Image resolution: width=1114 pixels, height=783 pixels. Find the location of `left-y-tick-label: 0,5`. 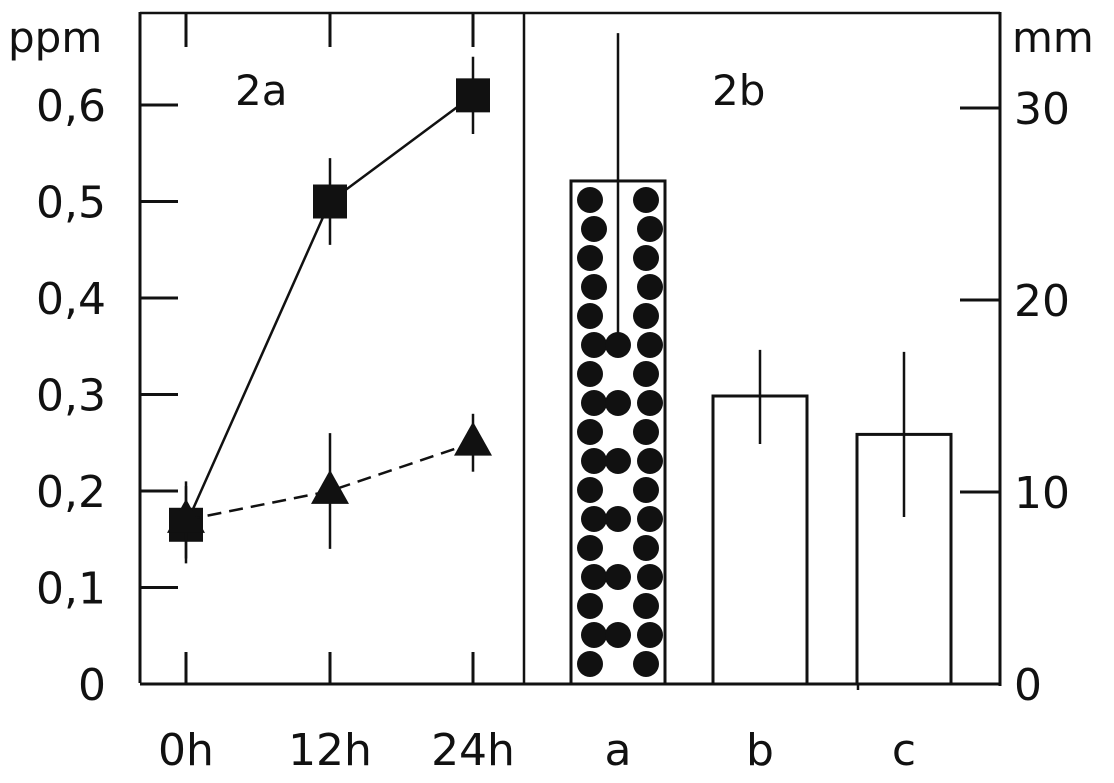

left-y-tick-label: 0,5 is located at coordinates (71, 203).